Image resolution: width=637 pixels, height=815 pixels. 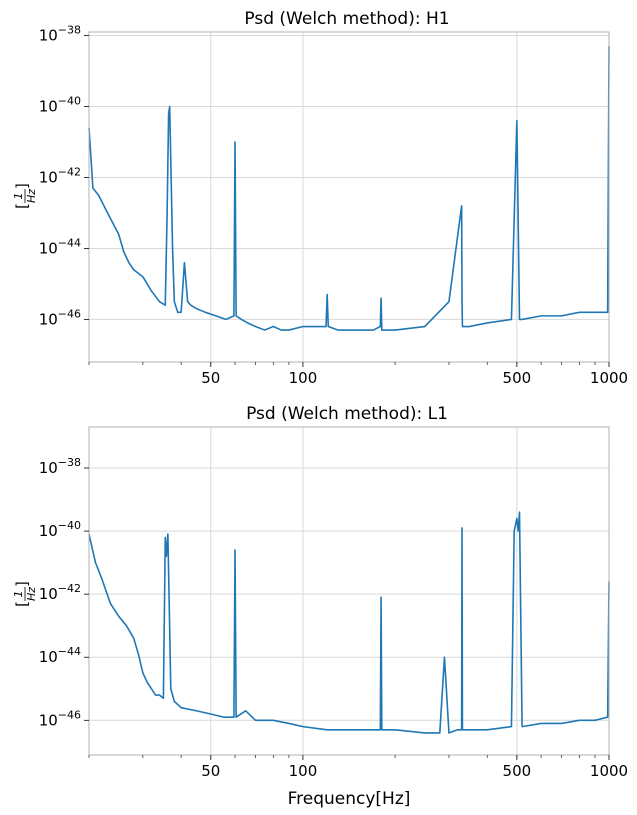 I want to click on x-axis-label: Frequency[Hz], so click(x=349, y=799).